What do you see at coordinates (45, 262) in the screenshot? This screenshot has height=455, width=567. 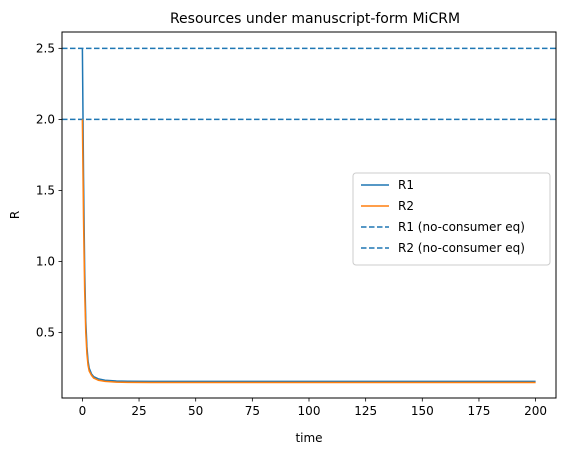 I see `y-tick-label: 1.0` at bounding box center [45, 262].